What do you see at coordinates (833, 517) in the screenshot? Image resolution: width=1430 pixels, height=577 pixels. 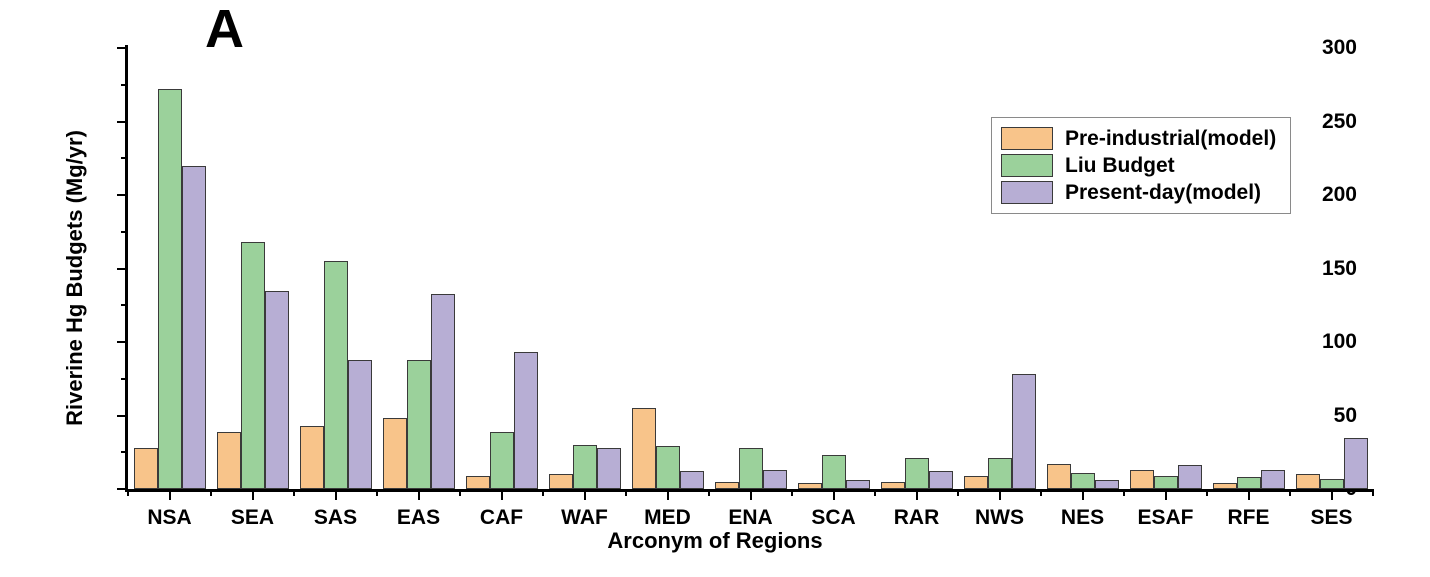 I see `x-tick-label: SCA` at bounding box center [833, 517].